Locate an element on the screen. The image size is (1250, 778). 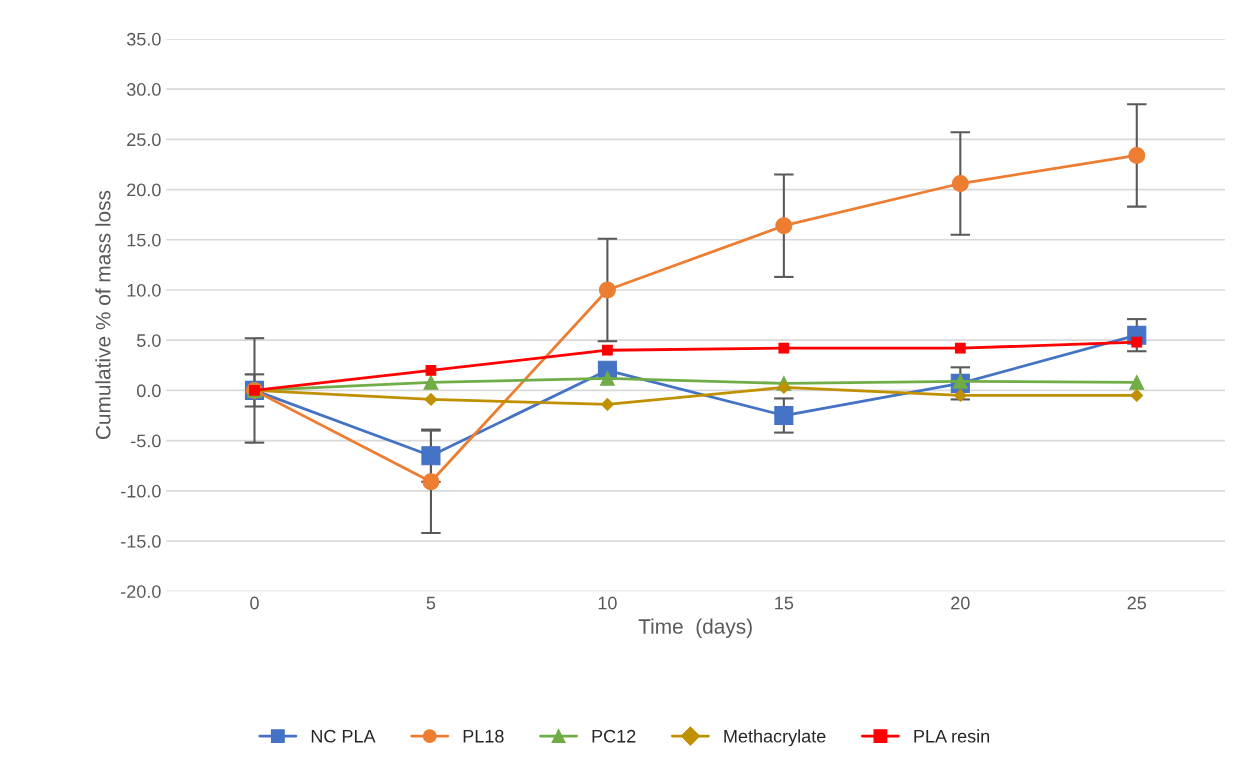
y-tick-label: -15.0 is located at coordinates (141, 541).